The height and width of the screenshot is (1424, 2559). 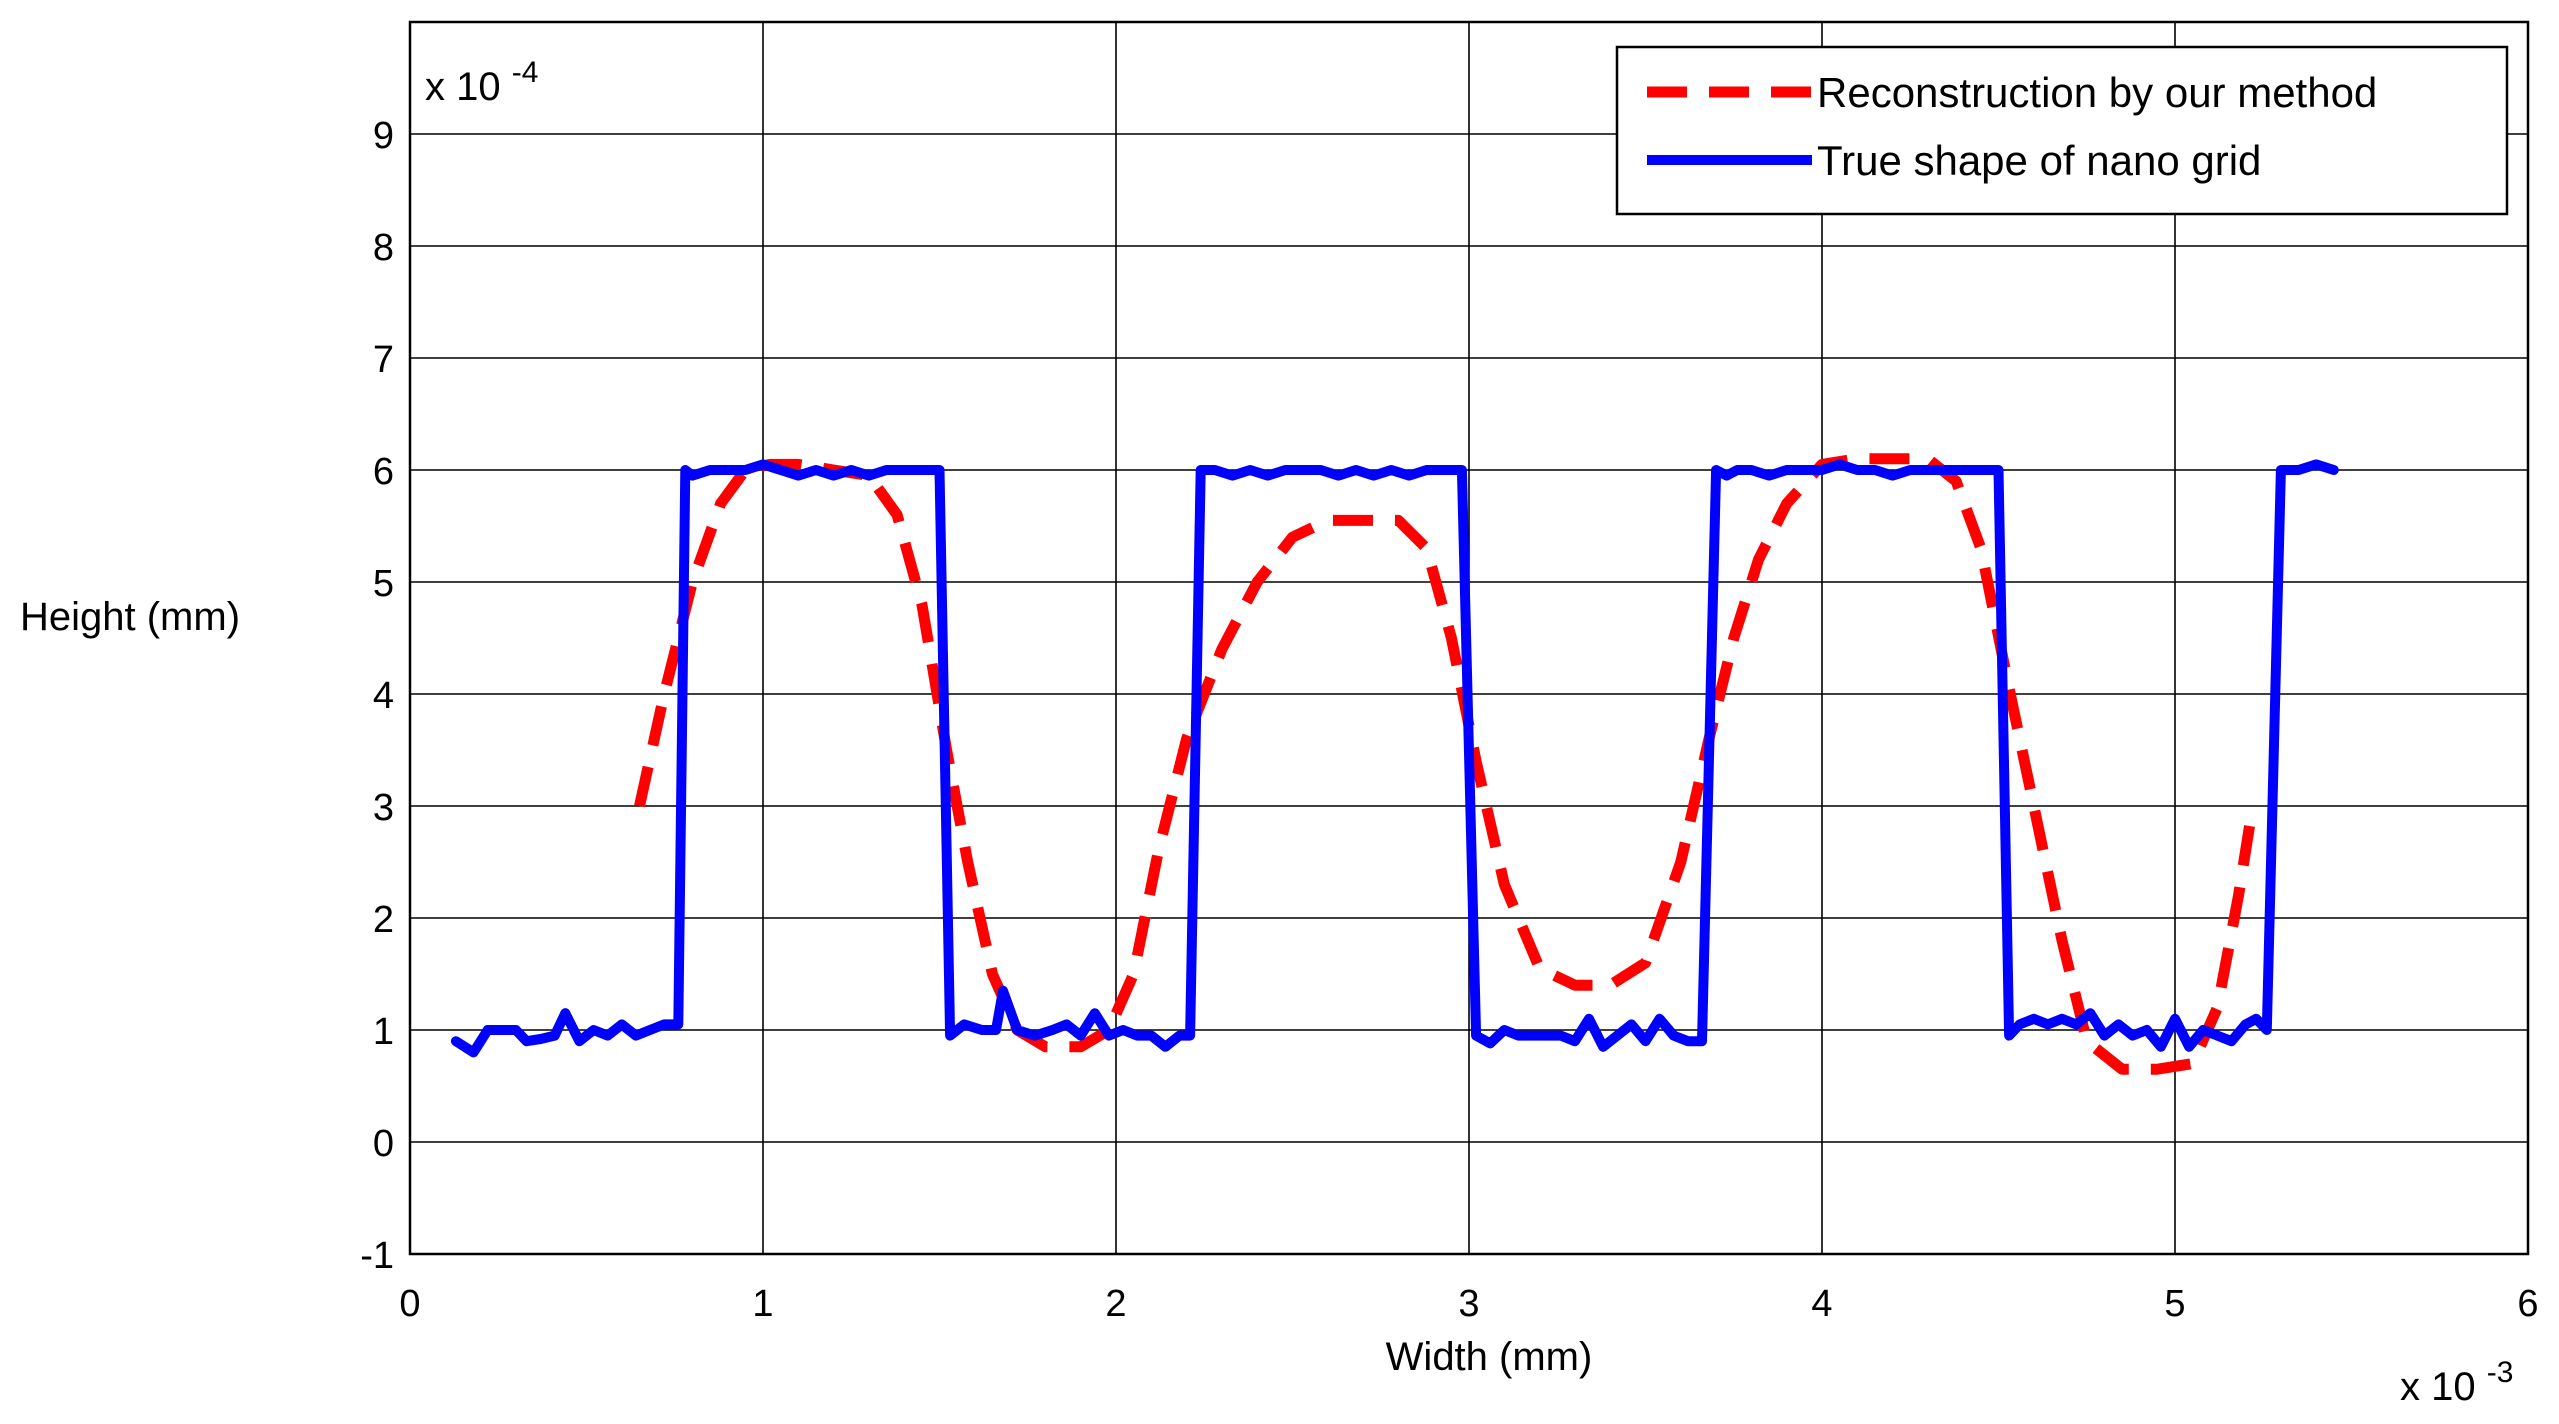 I want to click on x-multiplier-base: x 10, so click(x=2438, y=1387).